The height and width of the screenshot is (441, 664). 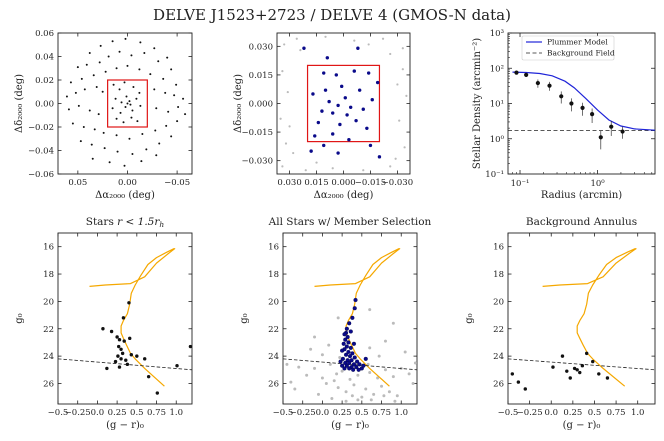 What do you see at coordinates (48, 330) in the screenshot?
I see `cmd-inner-ytick-label: 22` at bounding box center [48, 330].